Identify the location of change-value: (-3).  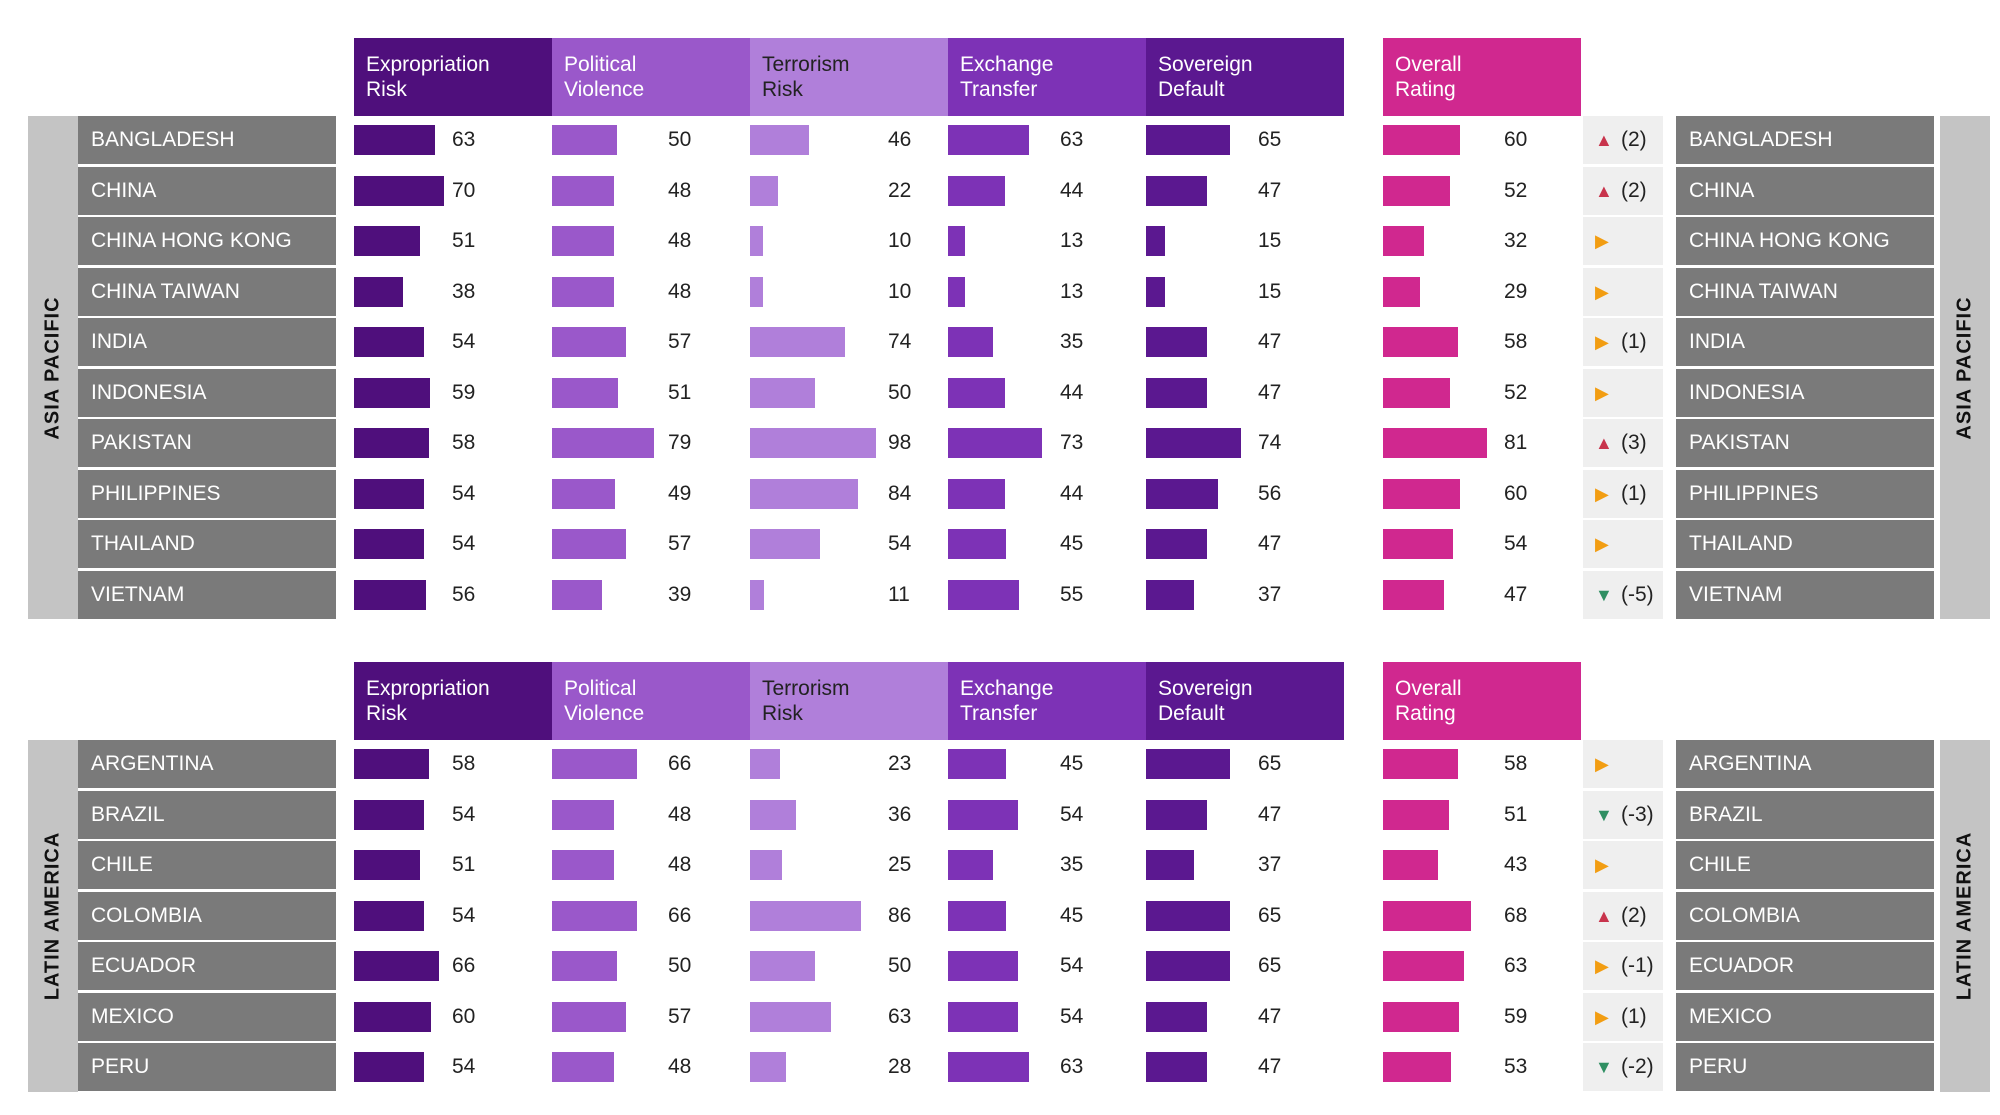
(1637, 814).